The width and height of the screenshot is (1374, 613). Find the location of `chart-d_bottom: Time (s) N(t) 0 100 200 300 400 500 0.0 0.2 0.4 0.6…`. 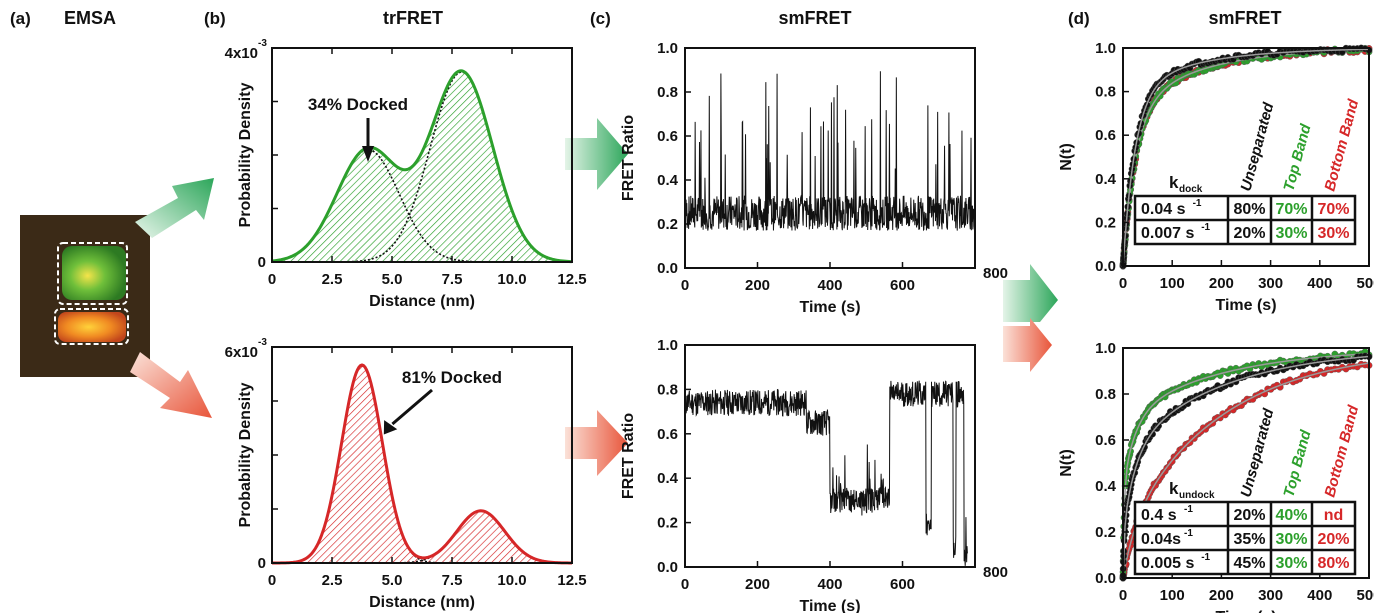

chart-d_bottom: Time (s) N(t) 0 100 200 300 400 500 0.0 0.2 0.4 0.6… is located at coordinates (1216, 476).